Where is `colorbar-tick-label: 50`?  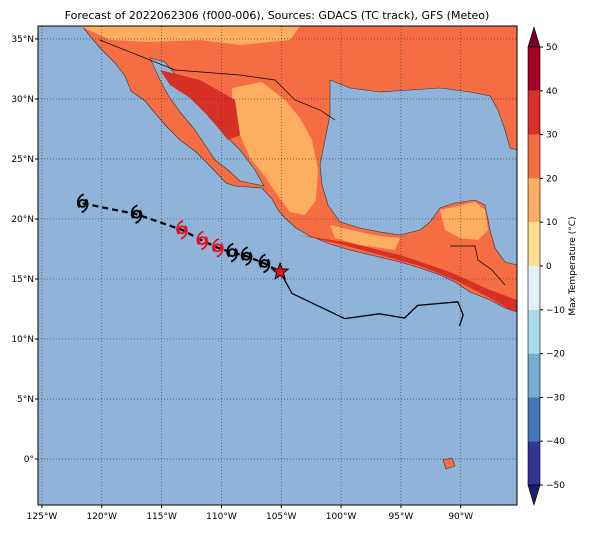
colorbar-tick-label: 50 is located at coordinates (552, 48).